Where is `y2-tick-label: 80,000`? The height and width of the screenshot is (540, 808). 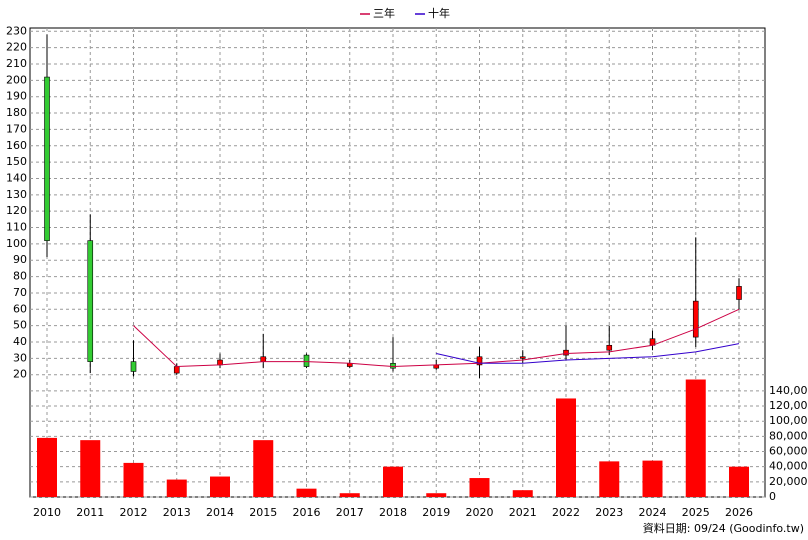
y2-tick-label: 80,000 is located at coordinates (788, 435).